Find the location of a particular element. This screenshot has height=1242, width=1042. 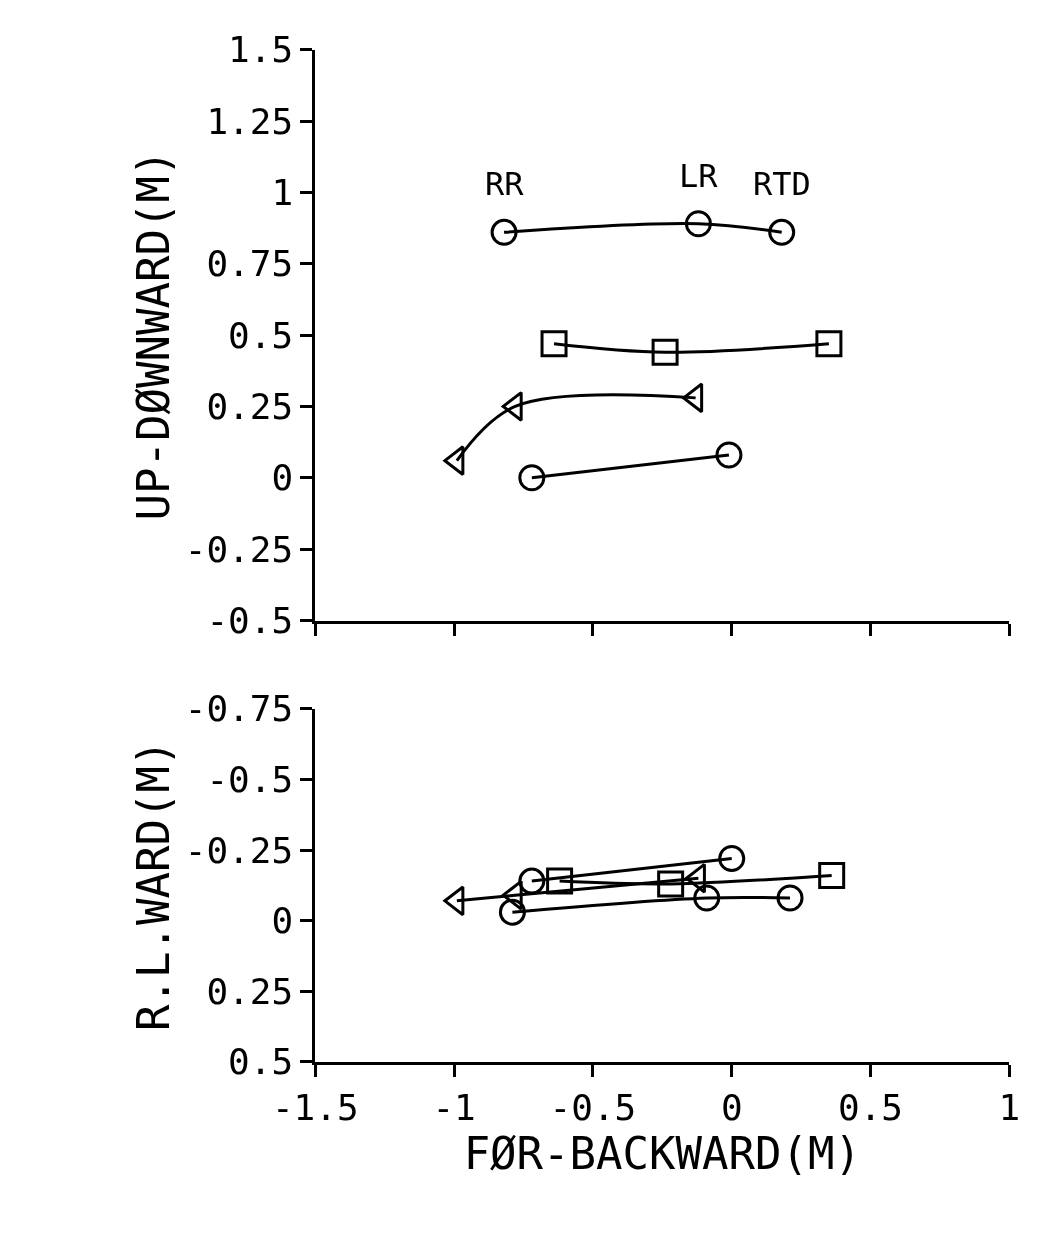

x-tick-label: -1 is located at coordinates (454, 1108).